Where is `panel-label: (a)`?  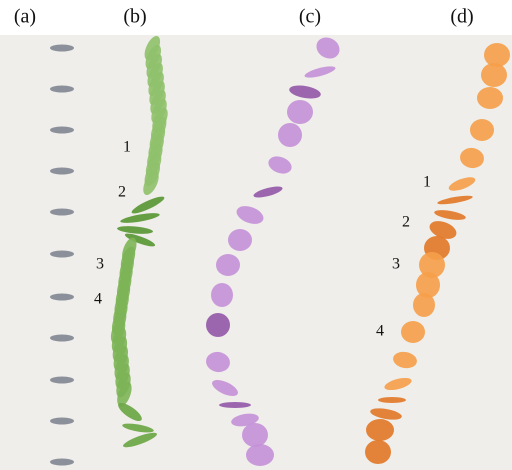
panel-label: (a) is located at coordinates (25, 17).